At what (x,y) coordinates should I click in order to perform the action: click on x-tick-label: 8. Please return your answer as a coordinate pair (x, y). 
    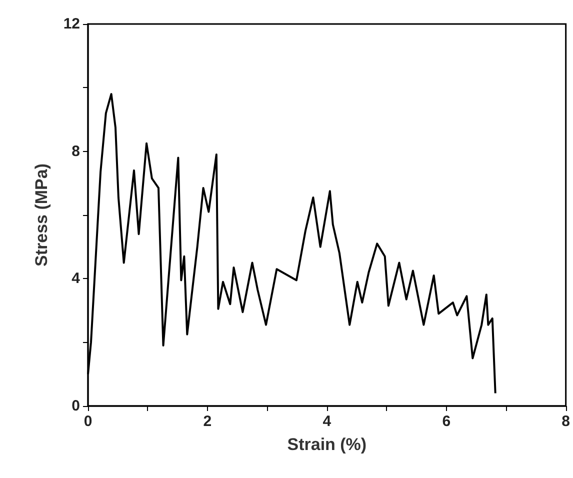
    Looking at the image, I should click on (566, 421).